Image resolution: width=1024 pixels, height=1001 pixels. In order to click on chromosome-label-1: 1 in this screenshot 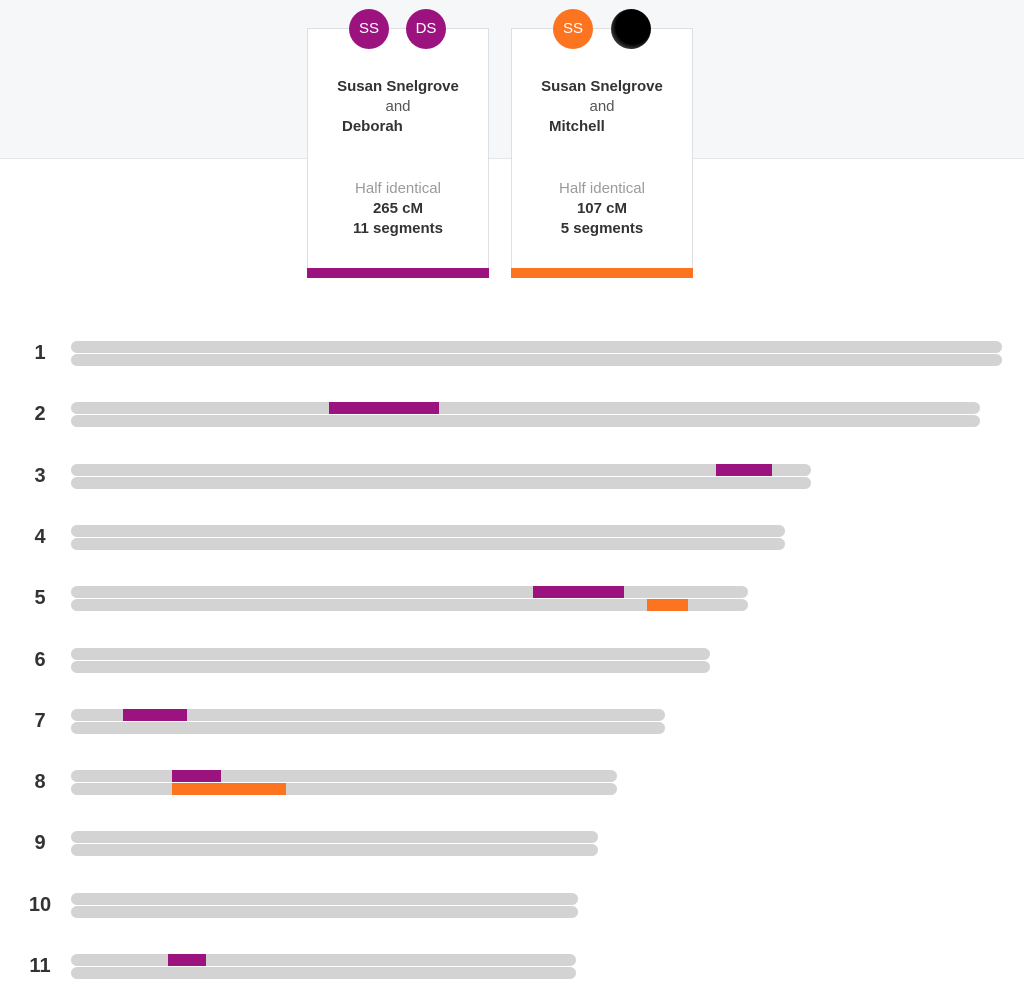, I will do `click(40, 353)`.